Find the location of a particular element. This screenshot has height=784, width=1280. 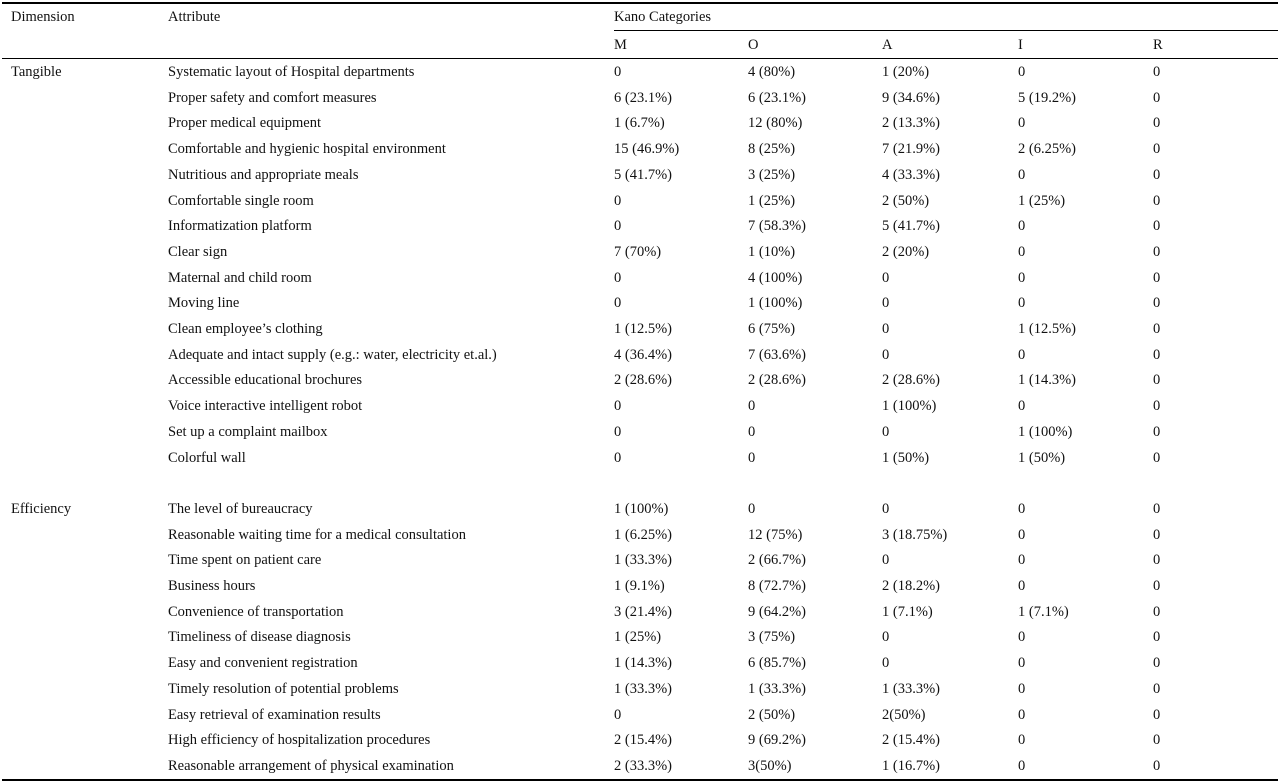

attribute-cell: Accessible educational brochures is located at coordinates (265, 380).